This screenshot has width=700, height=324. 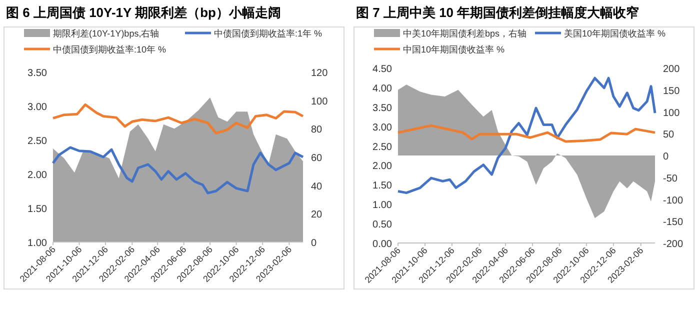 I want to click on y2-tick-label: 200, so click(x=671, y=69).